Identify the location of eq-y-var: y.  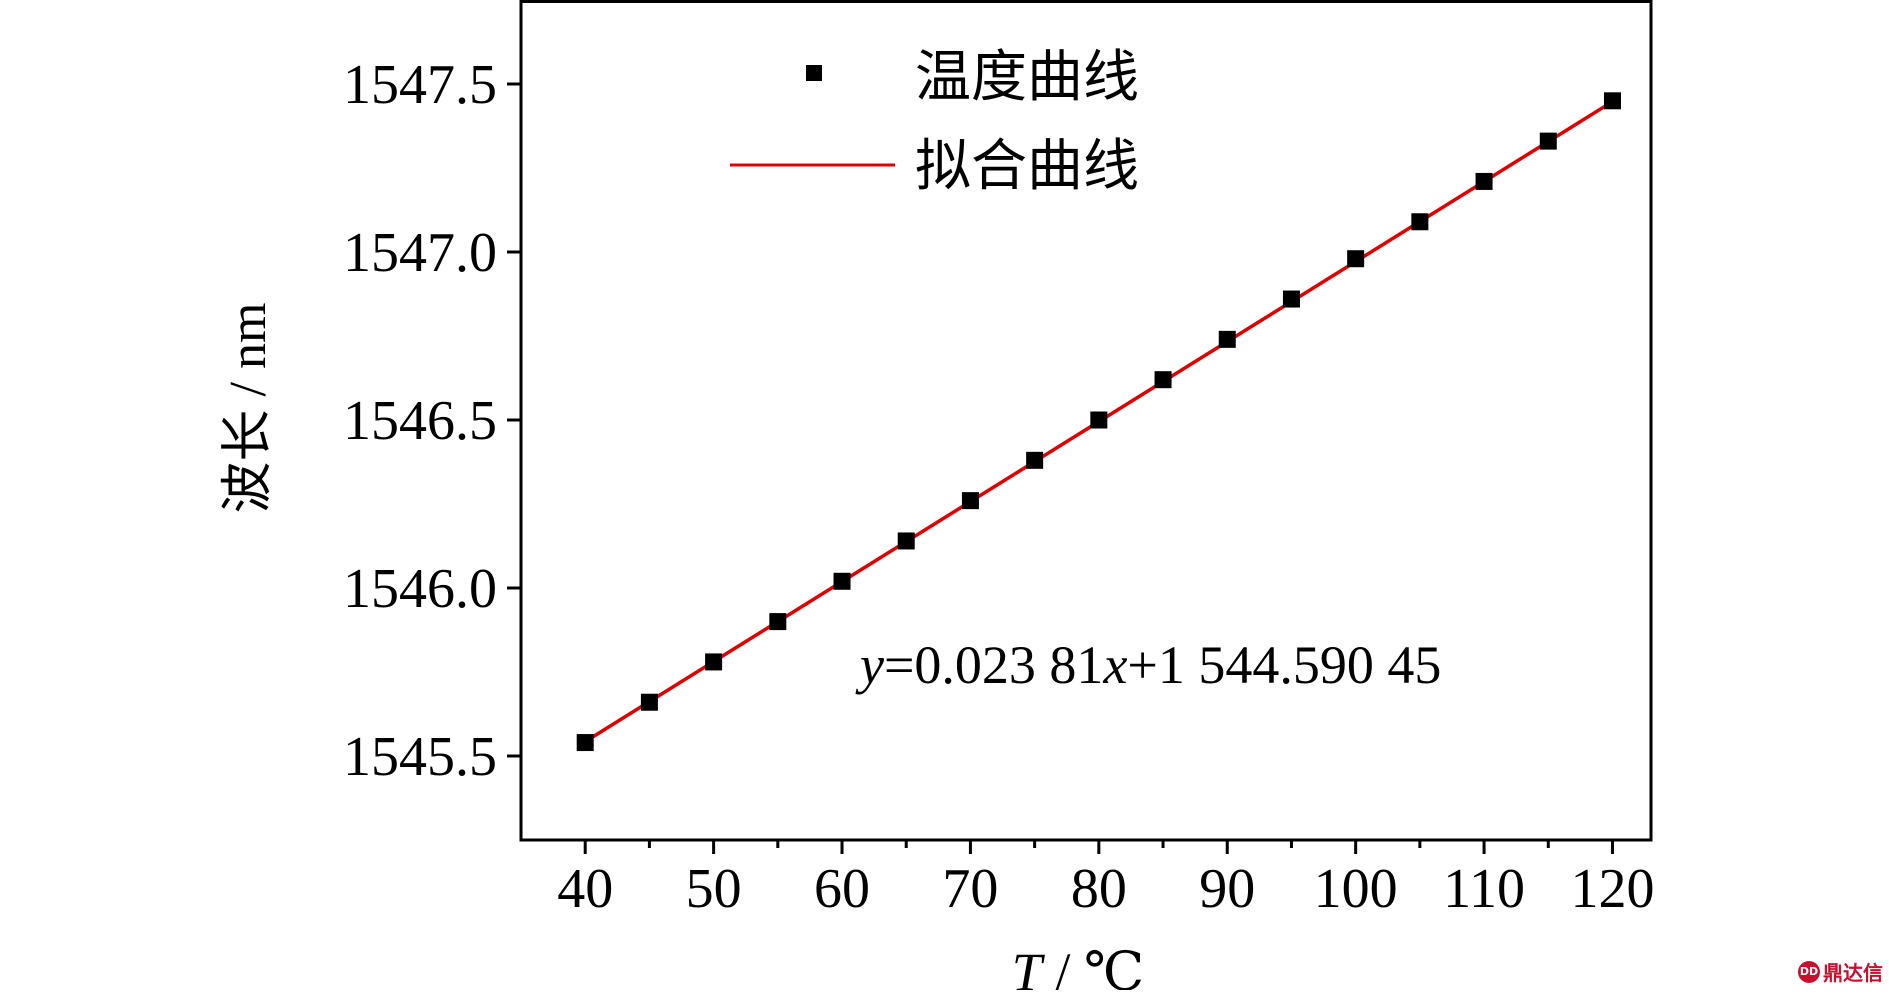
(869, 665).